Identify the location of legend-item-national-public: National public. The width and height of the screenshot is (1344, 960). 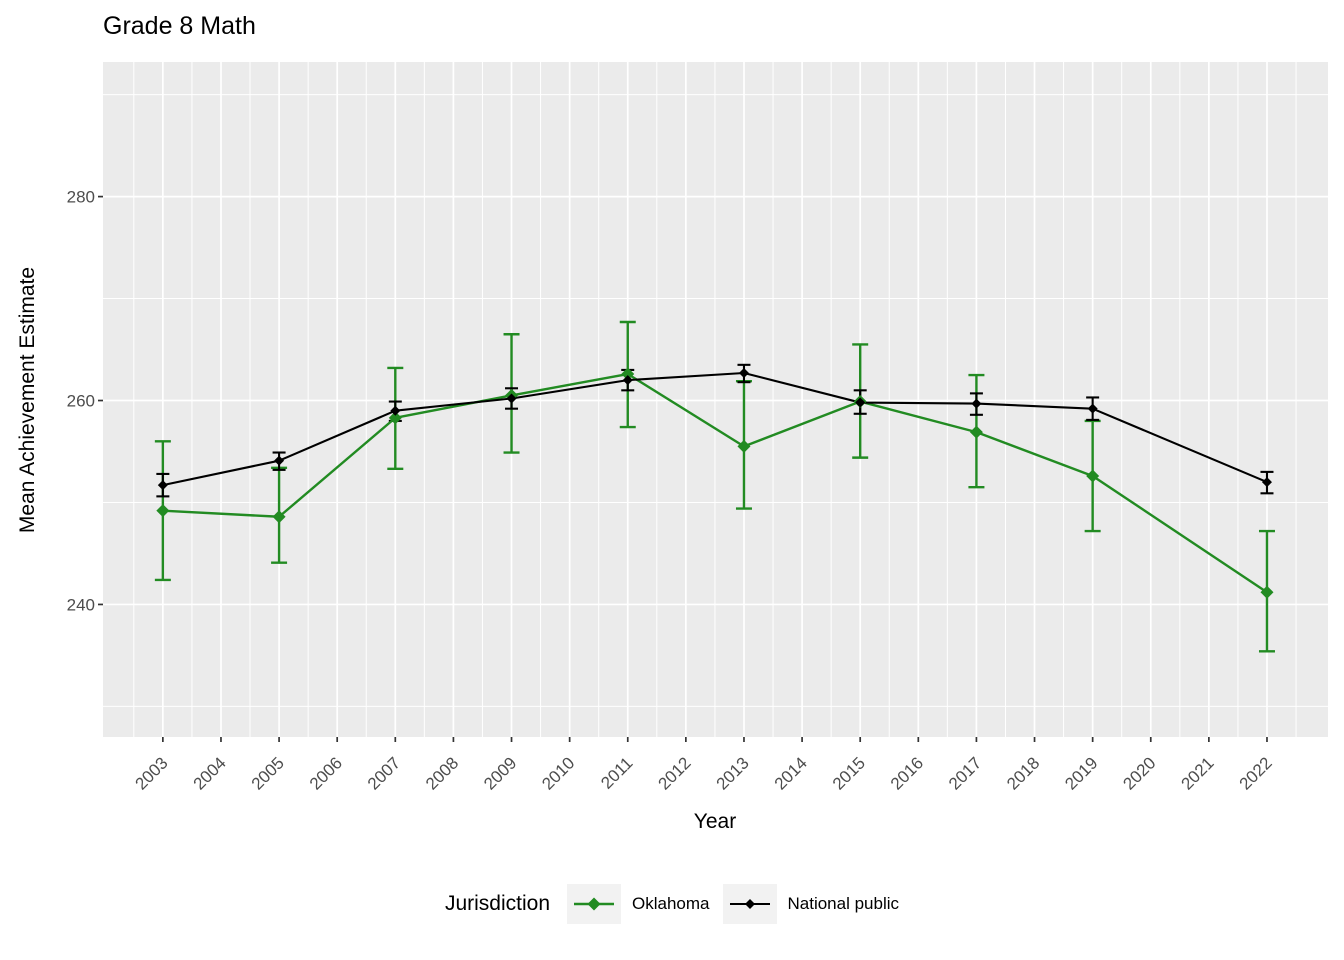
(811, 904).